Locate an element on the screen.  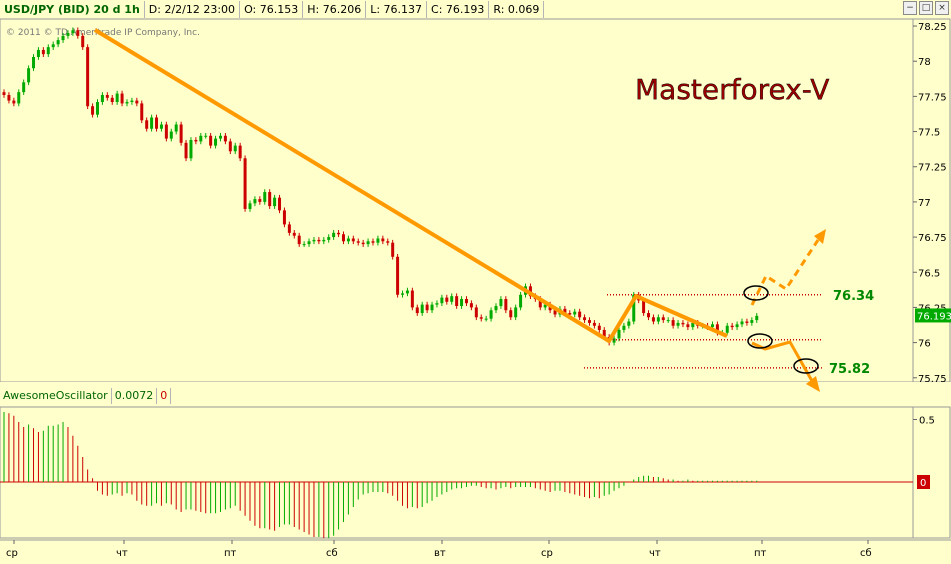
oscillator-header: AwesomeOscillator 0.0072 0 is located at coordinates (86, 396).